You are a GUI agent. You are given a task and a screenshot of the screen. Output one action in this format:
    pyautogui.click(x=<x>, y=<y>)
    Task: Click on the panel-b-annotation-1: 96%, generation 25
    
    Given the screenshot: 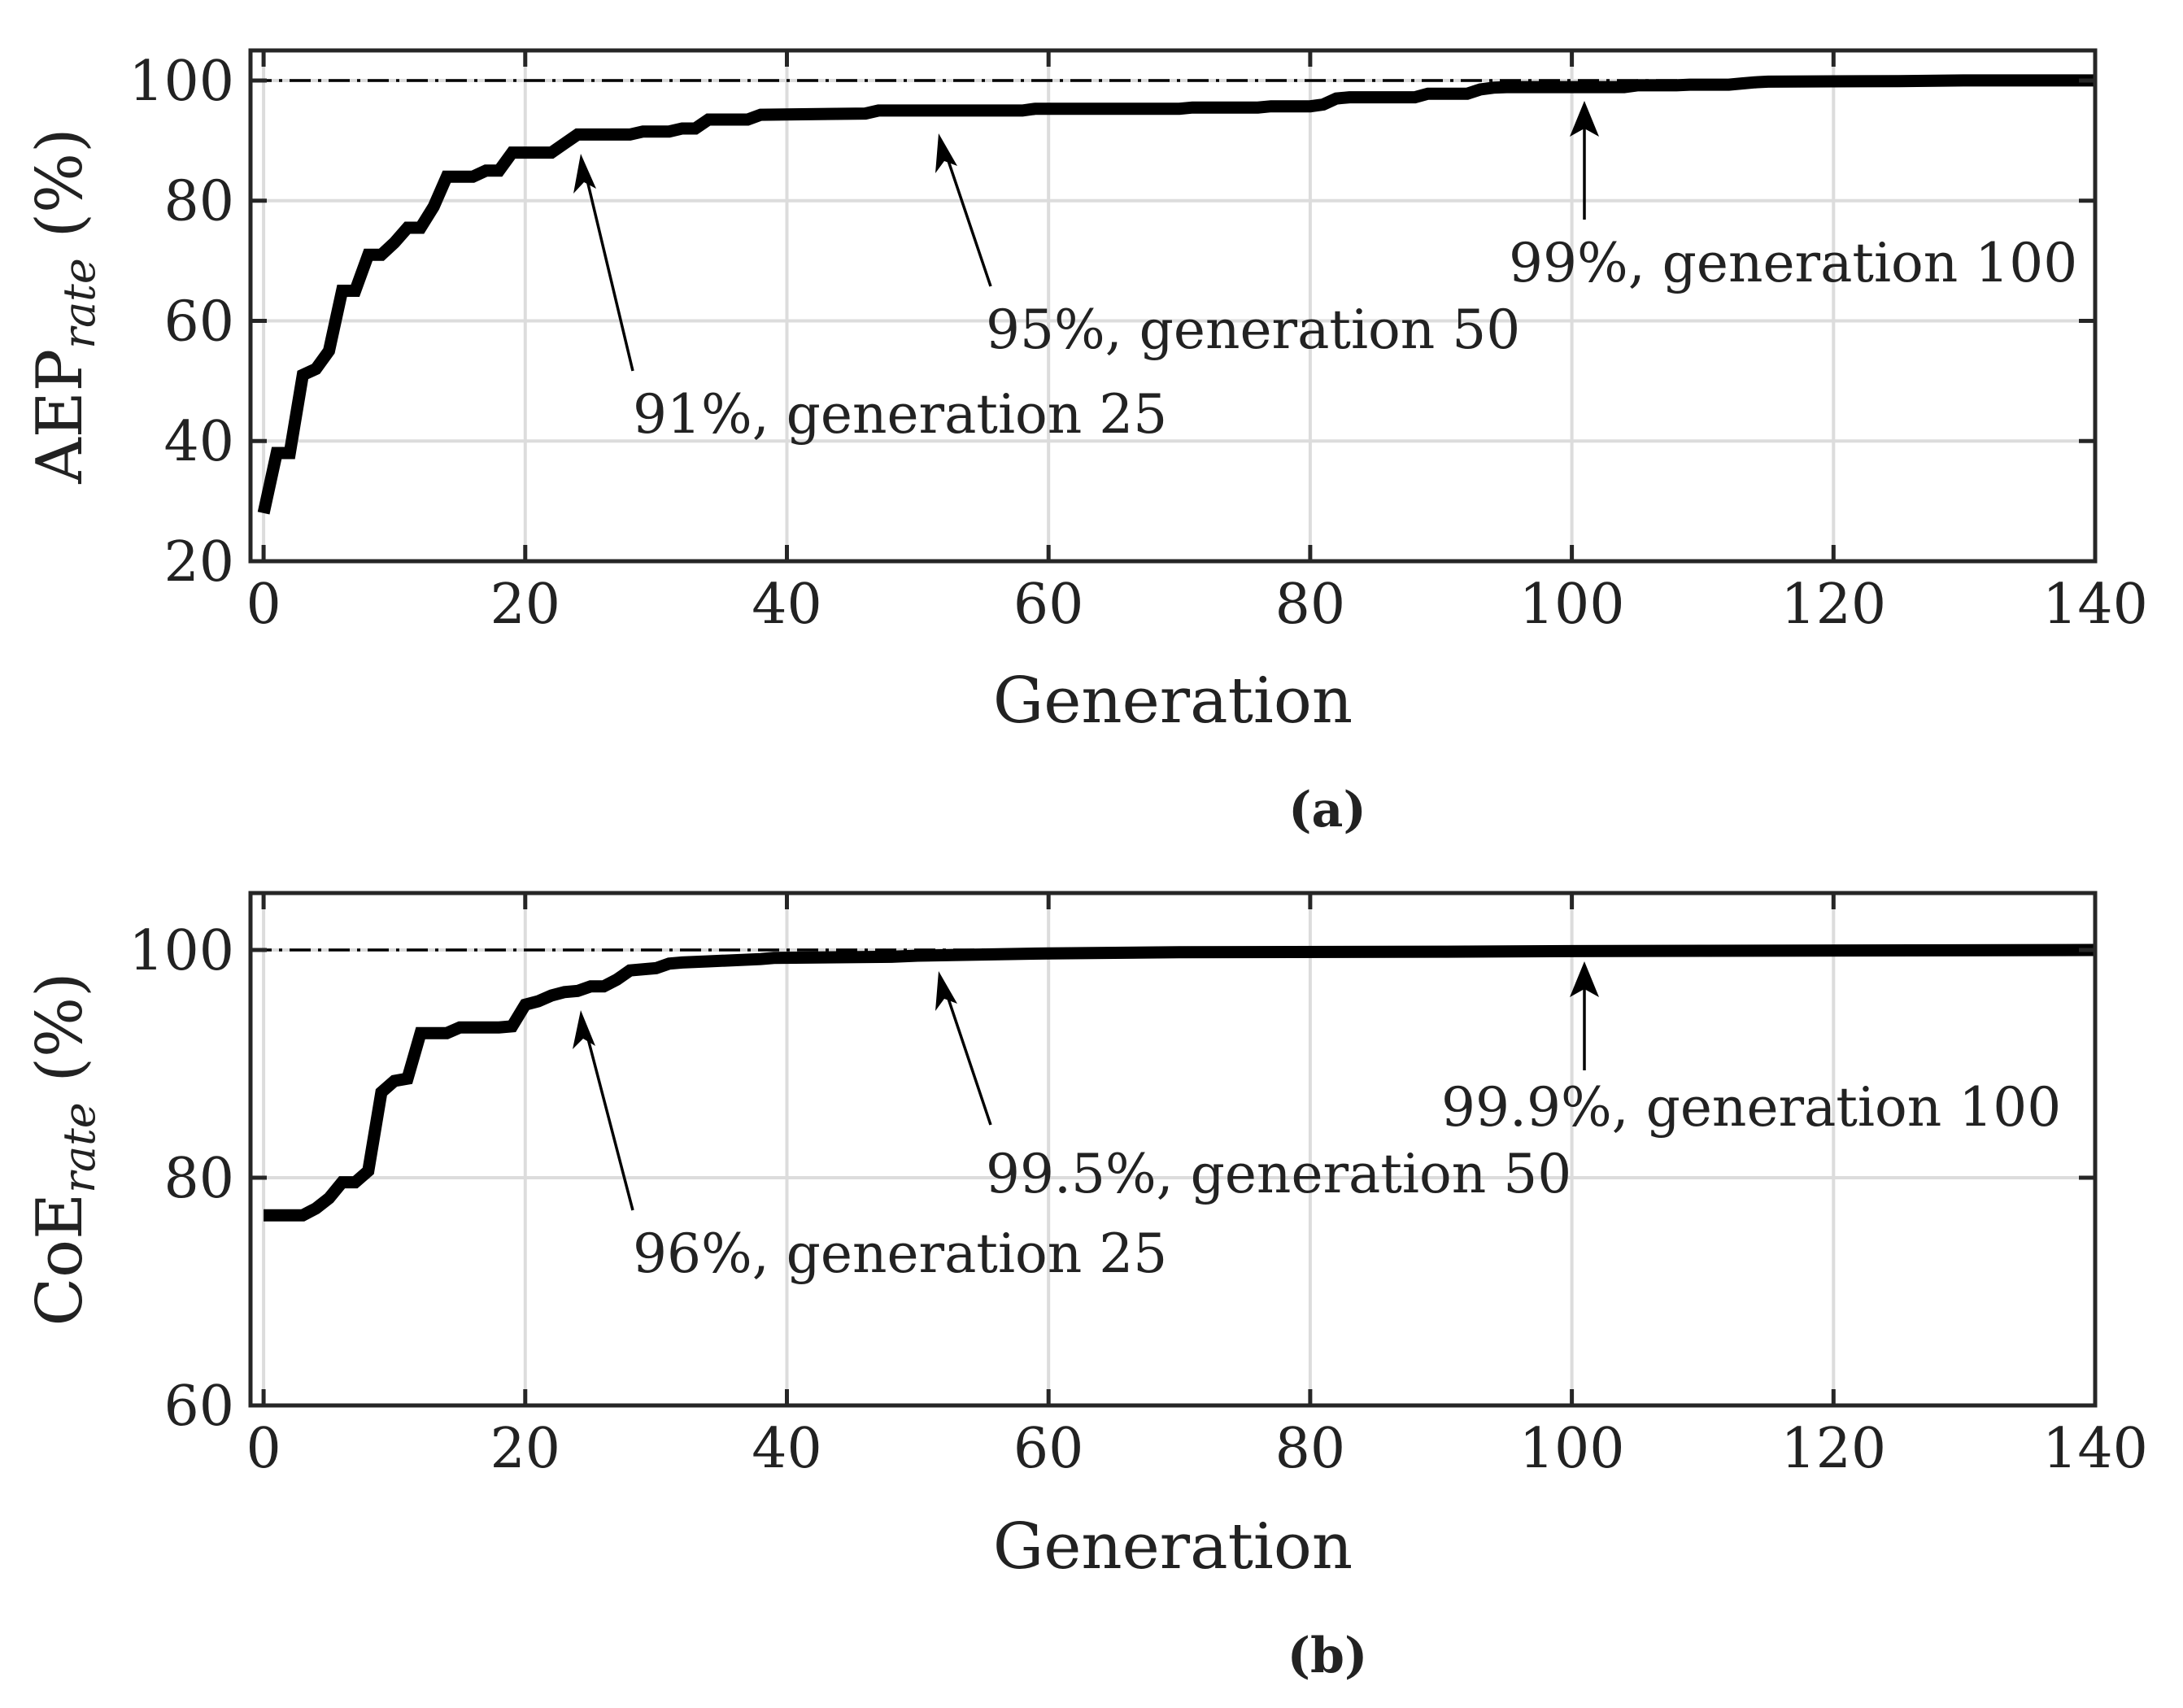 What is the action you would take?
    pyautogui.click(x=870, y=1147)
    